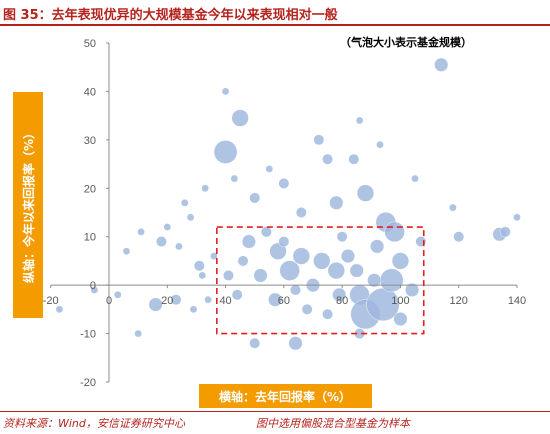 The image size is (550, 434). Describe the element at coordinates (90, 92) in the screenshot. I see `y-tick-label: 40` at that location.